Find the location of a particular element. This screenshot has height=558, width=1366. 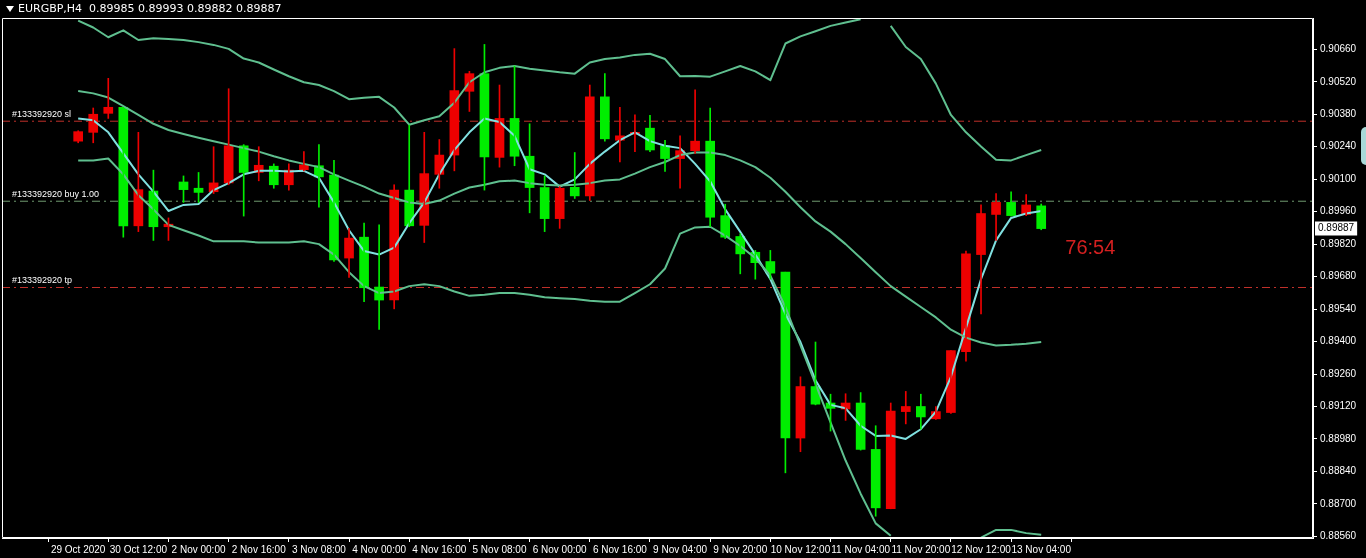

y-tick-label: 0.89820 is located at coordinates (1338, 243).